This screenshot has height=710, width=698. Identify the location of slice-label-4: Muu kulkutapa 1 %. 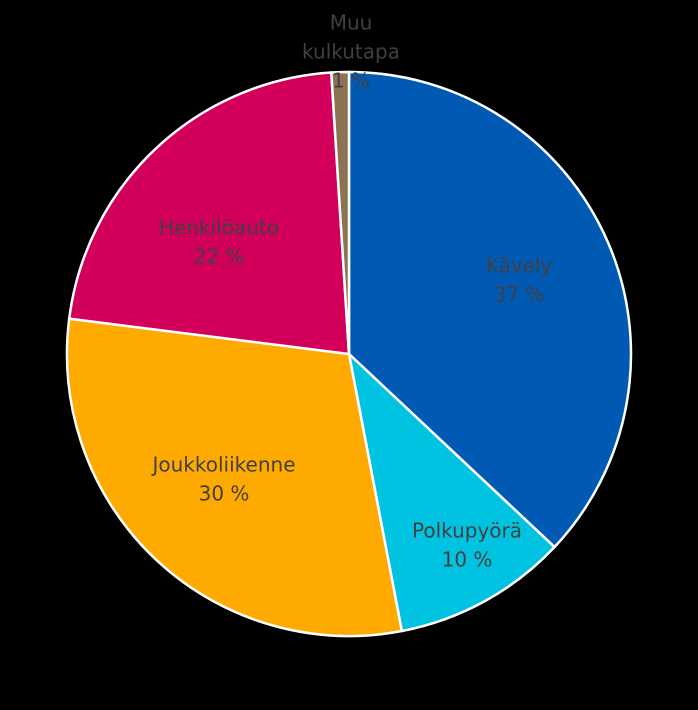
(351, 52).